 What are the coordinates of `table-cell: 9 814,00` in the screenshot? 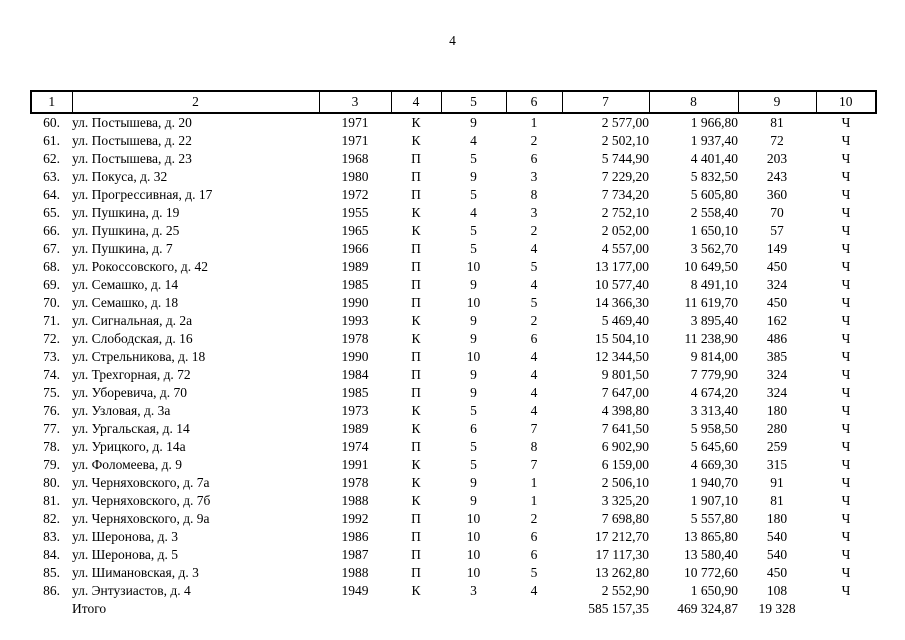 It's located at (714, 356).